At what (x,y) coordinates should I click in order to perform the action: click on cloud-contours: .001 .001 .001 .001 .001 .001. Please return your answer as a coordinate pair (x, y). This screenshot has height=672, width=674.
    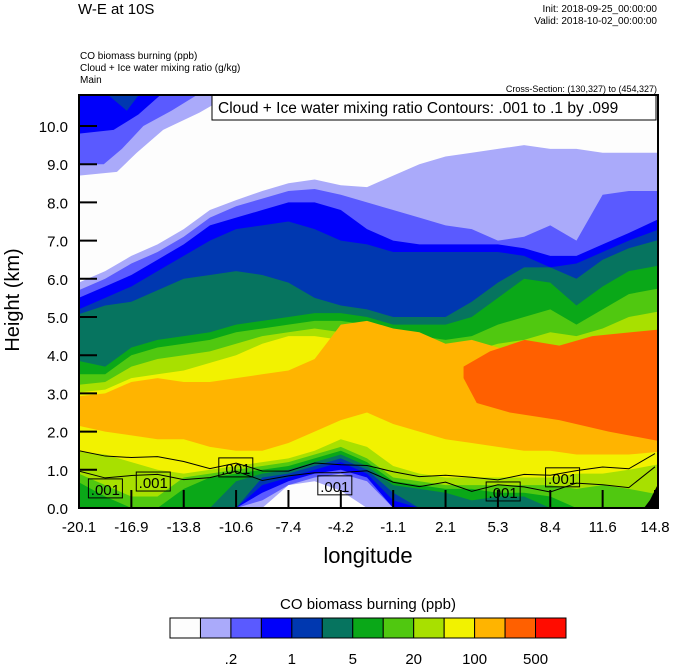
    Looking at the image, I should click on (367, 476).